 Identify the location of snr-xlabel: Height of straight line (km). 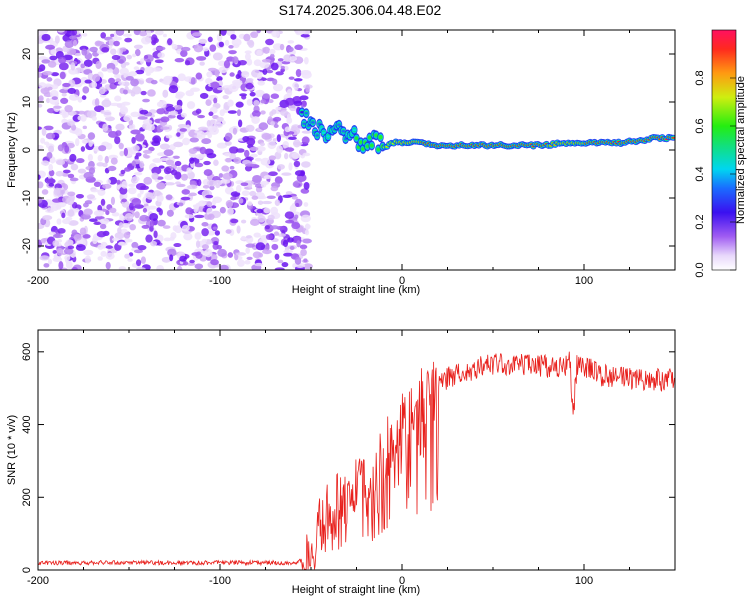
(356, 590).